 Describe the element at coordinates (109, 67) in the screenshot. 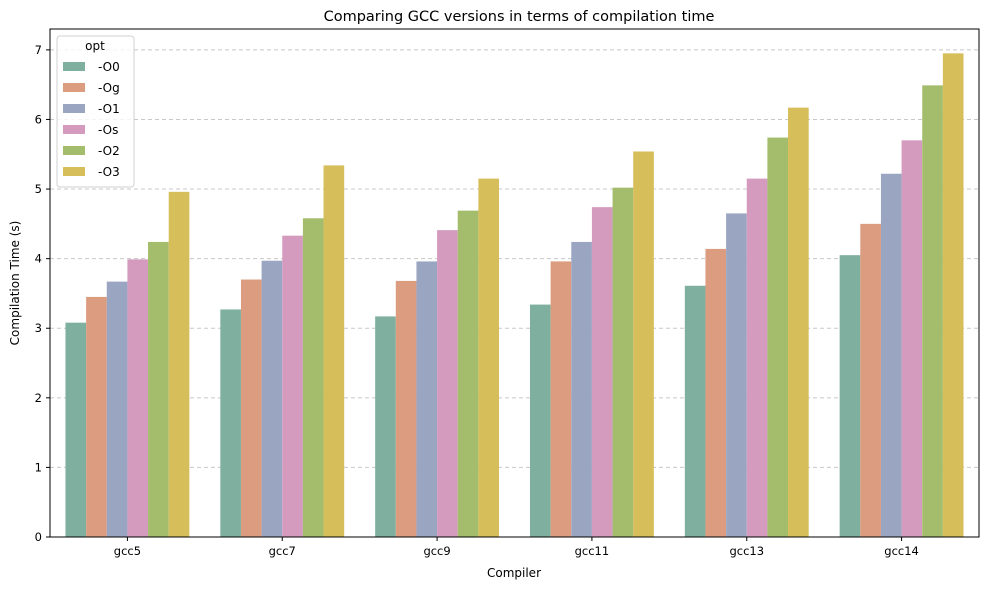

I see `legend-label: -O0` at that location.